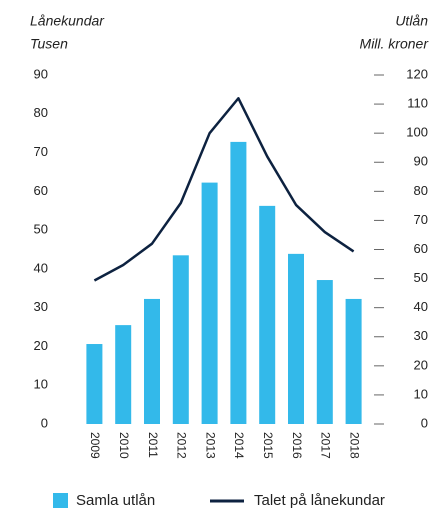 The height and width of the screenshot is (513, 430). What do you see at coordinates (41, 306) in the screenshot?
I see `y-tick-label: 30` at bounding box center [41, 306].